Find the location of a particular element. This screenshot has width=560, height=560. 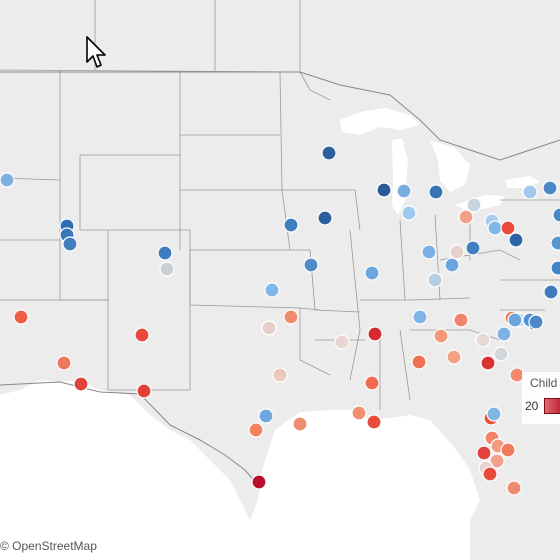

color-legend: Child 20 is located at coordinates (541, 398).